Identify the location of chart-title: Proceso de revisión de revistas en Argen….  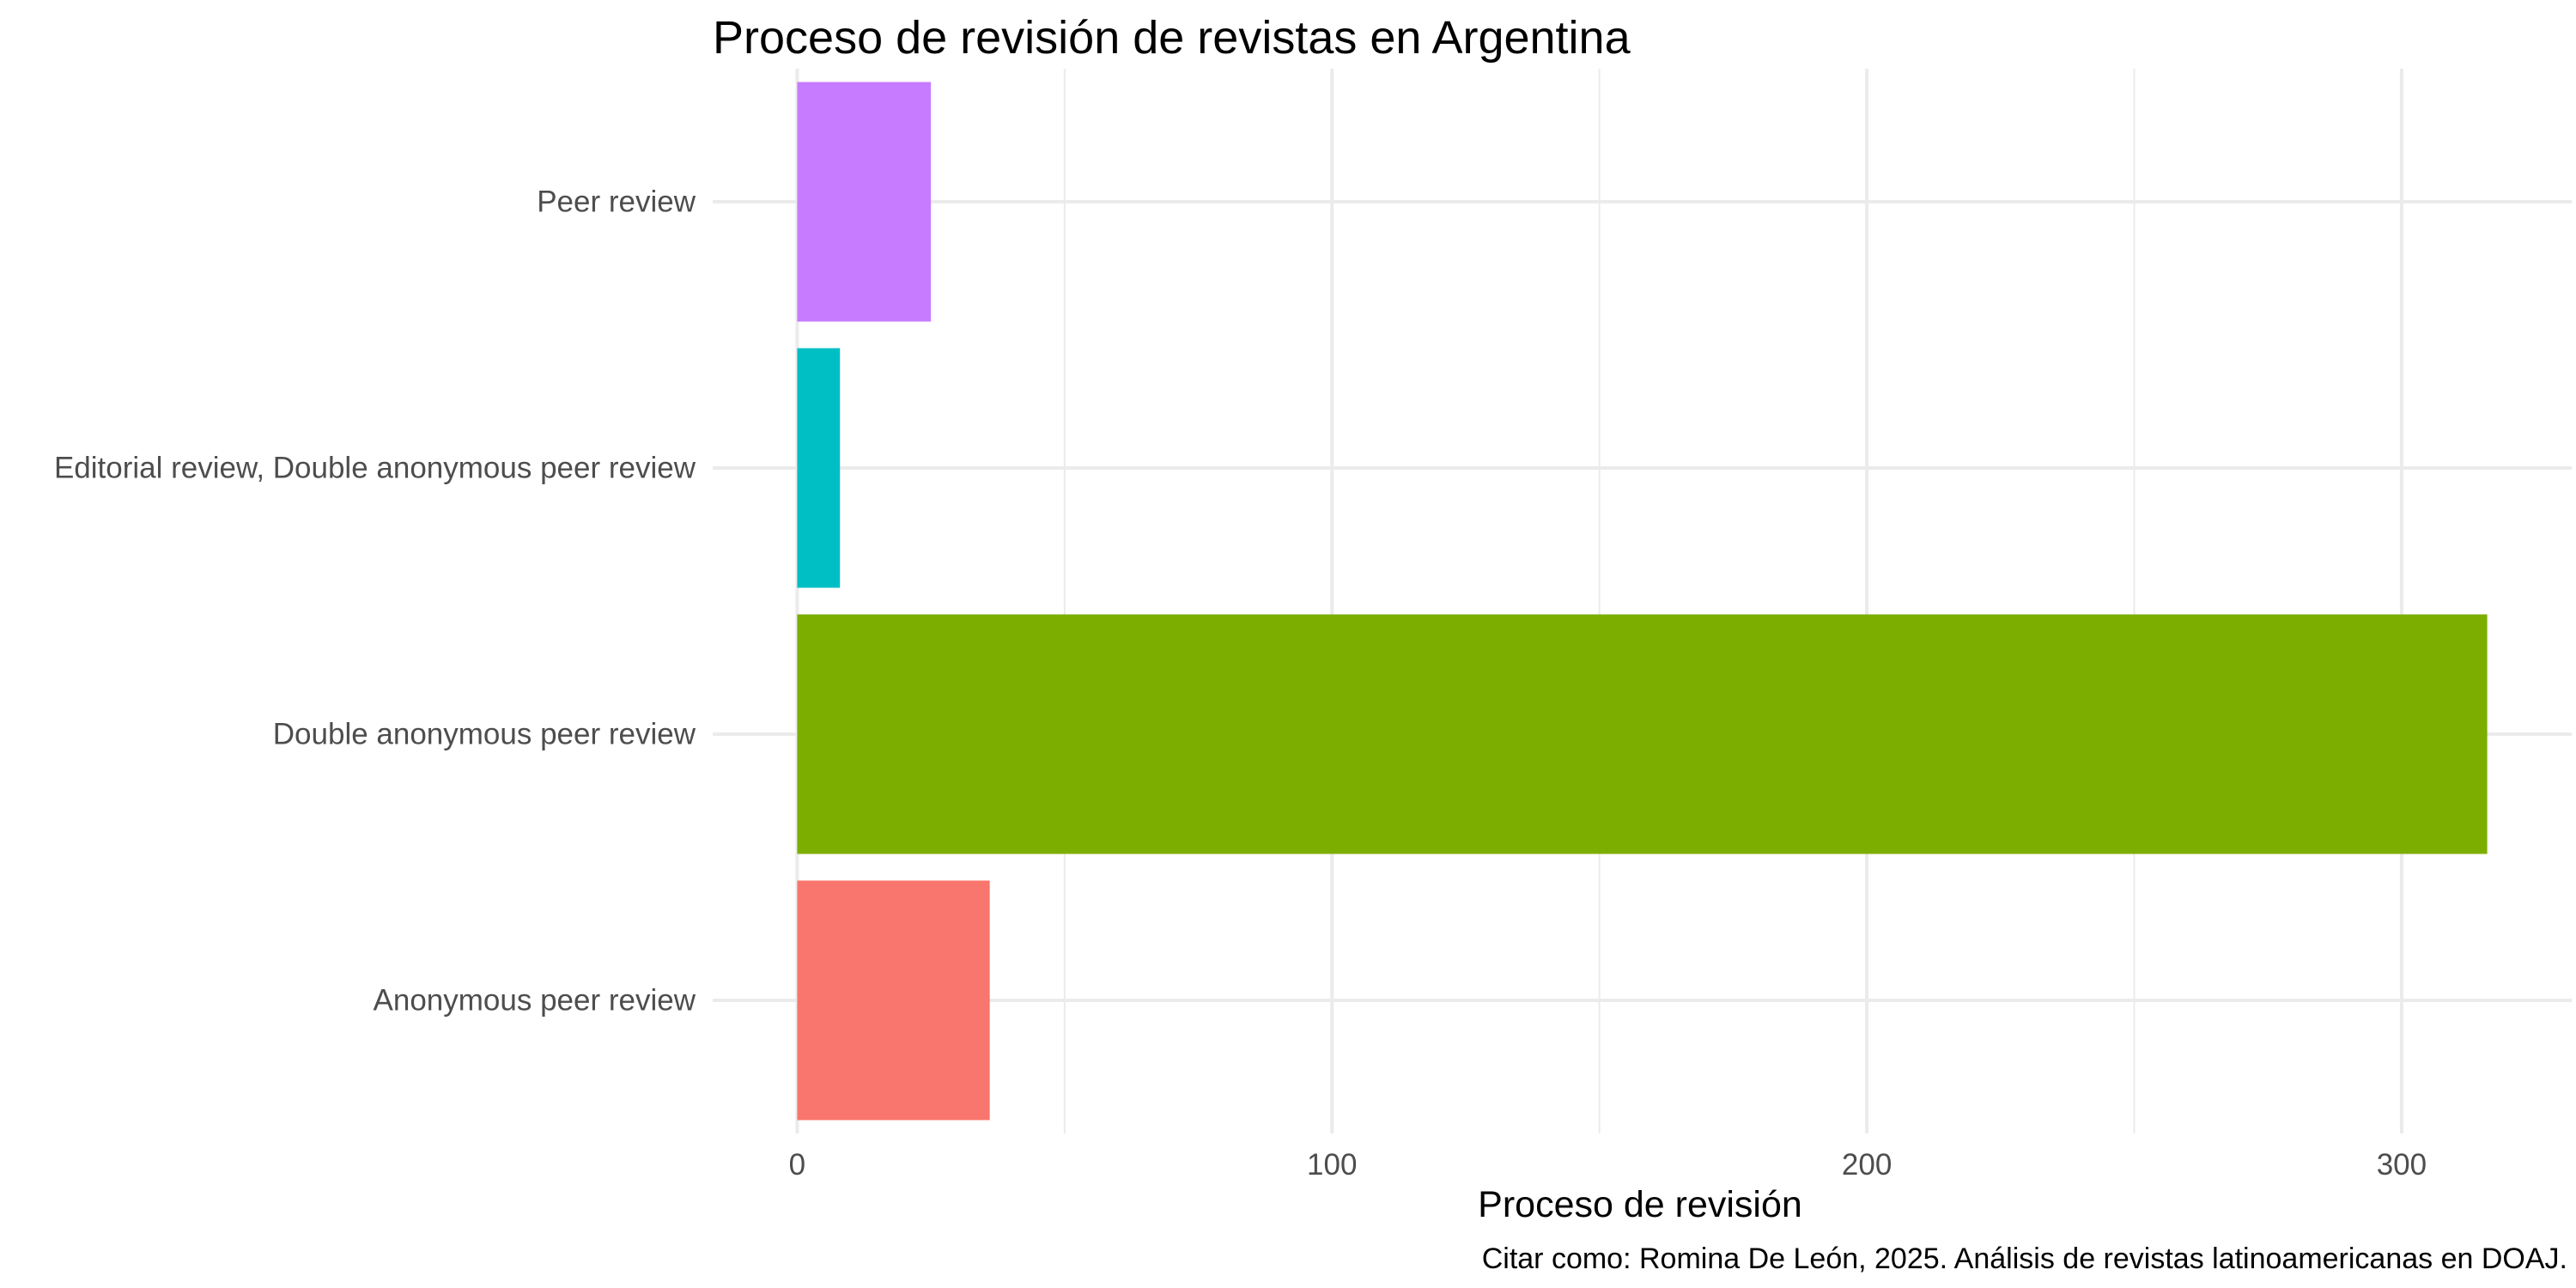
(1172, 38).